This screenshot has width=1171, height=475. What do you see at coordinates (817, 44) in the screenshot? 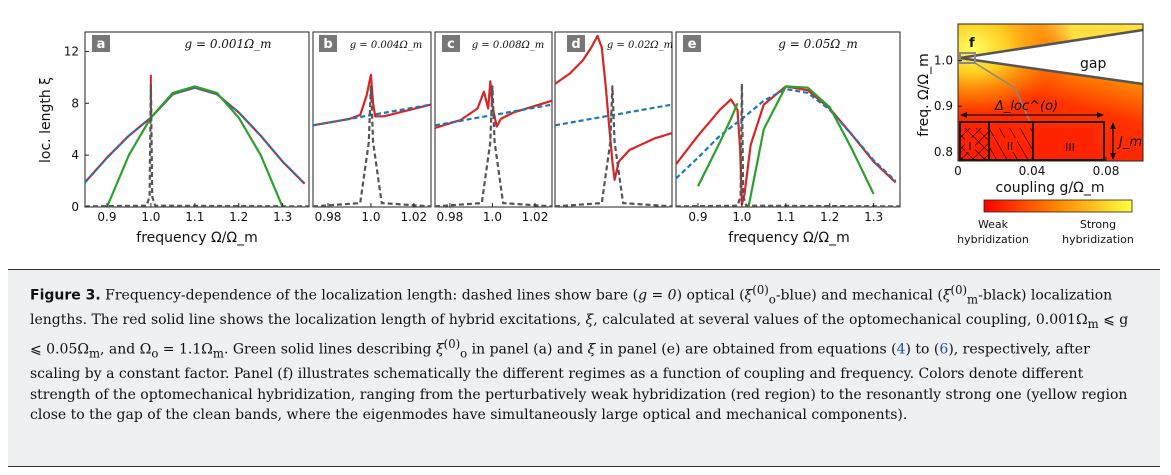
I see `panel-e-title: g = 0.05Ω_m` at bounding box center [817, 44].